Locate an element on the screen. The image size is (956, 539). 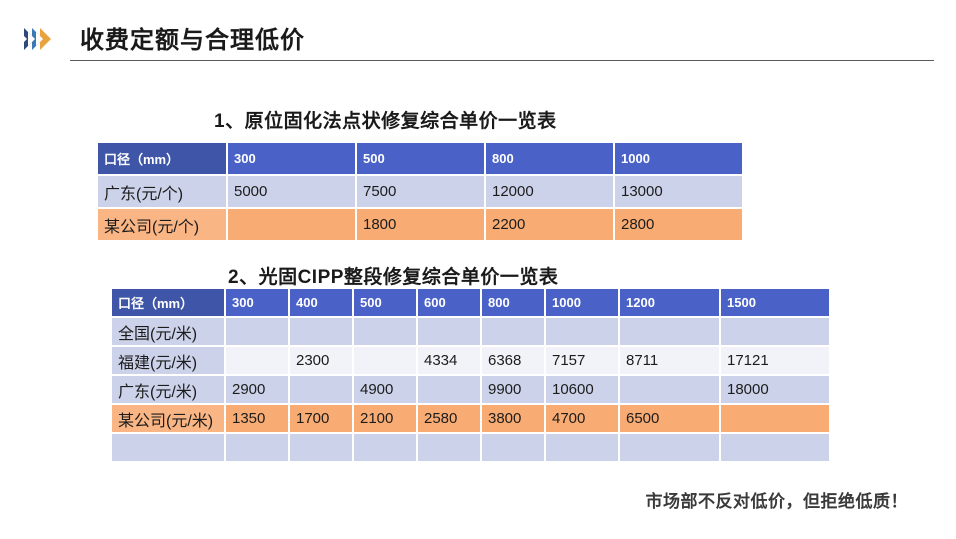
table-cell: 5000 is located at coordinates (291, 191).